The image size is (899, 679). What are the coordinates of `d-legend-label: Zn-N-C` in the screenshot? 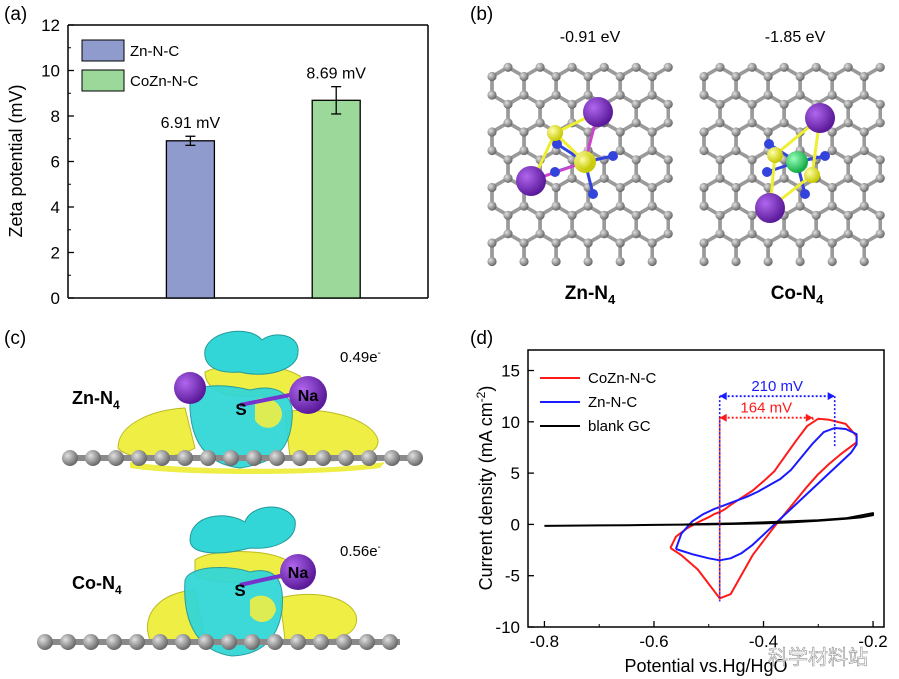 It's located at (612, 402).